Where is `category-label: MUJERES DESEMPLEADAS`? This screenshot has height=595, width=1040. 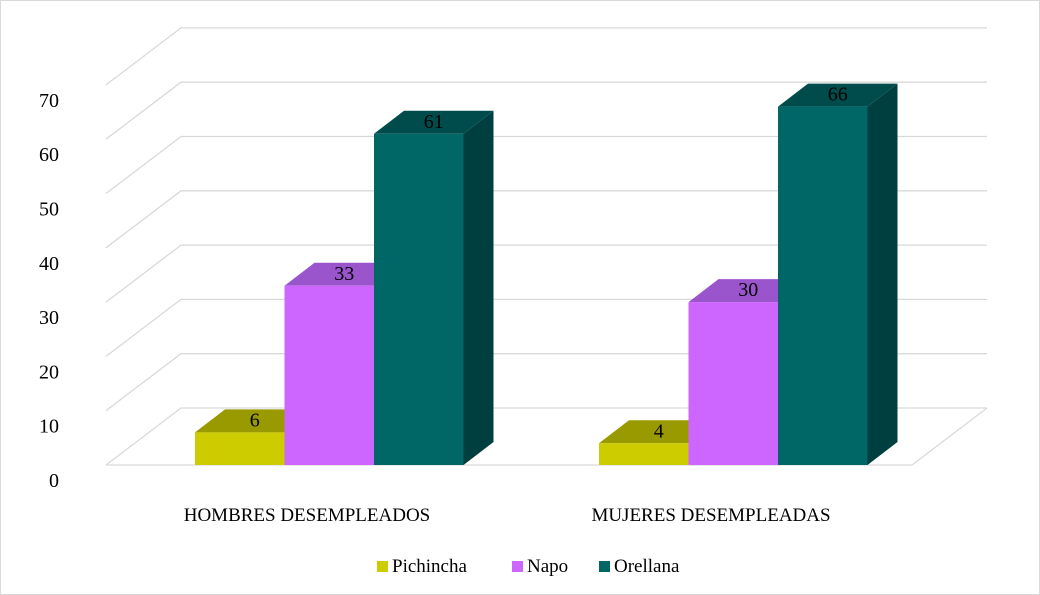
category-label: MUJERES DESEMPLEADAS is located at coordinates (710, 515).